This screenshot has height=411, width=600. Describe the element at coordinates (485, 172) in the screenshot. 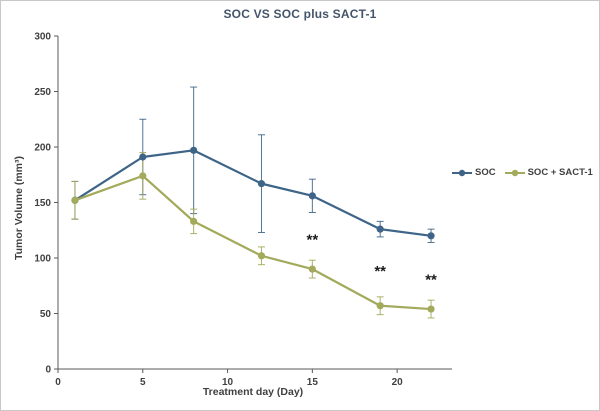

I see `legend-label-soc: SOC` at that location.